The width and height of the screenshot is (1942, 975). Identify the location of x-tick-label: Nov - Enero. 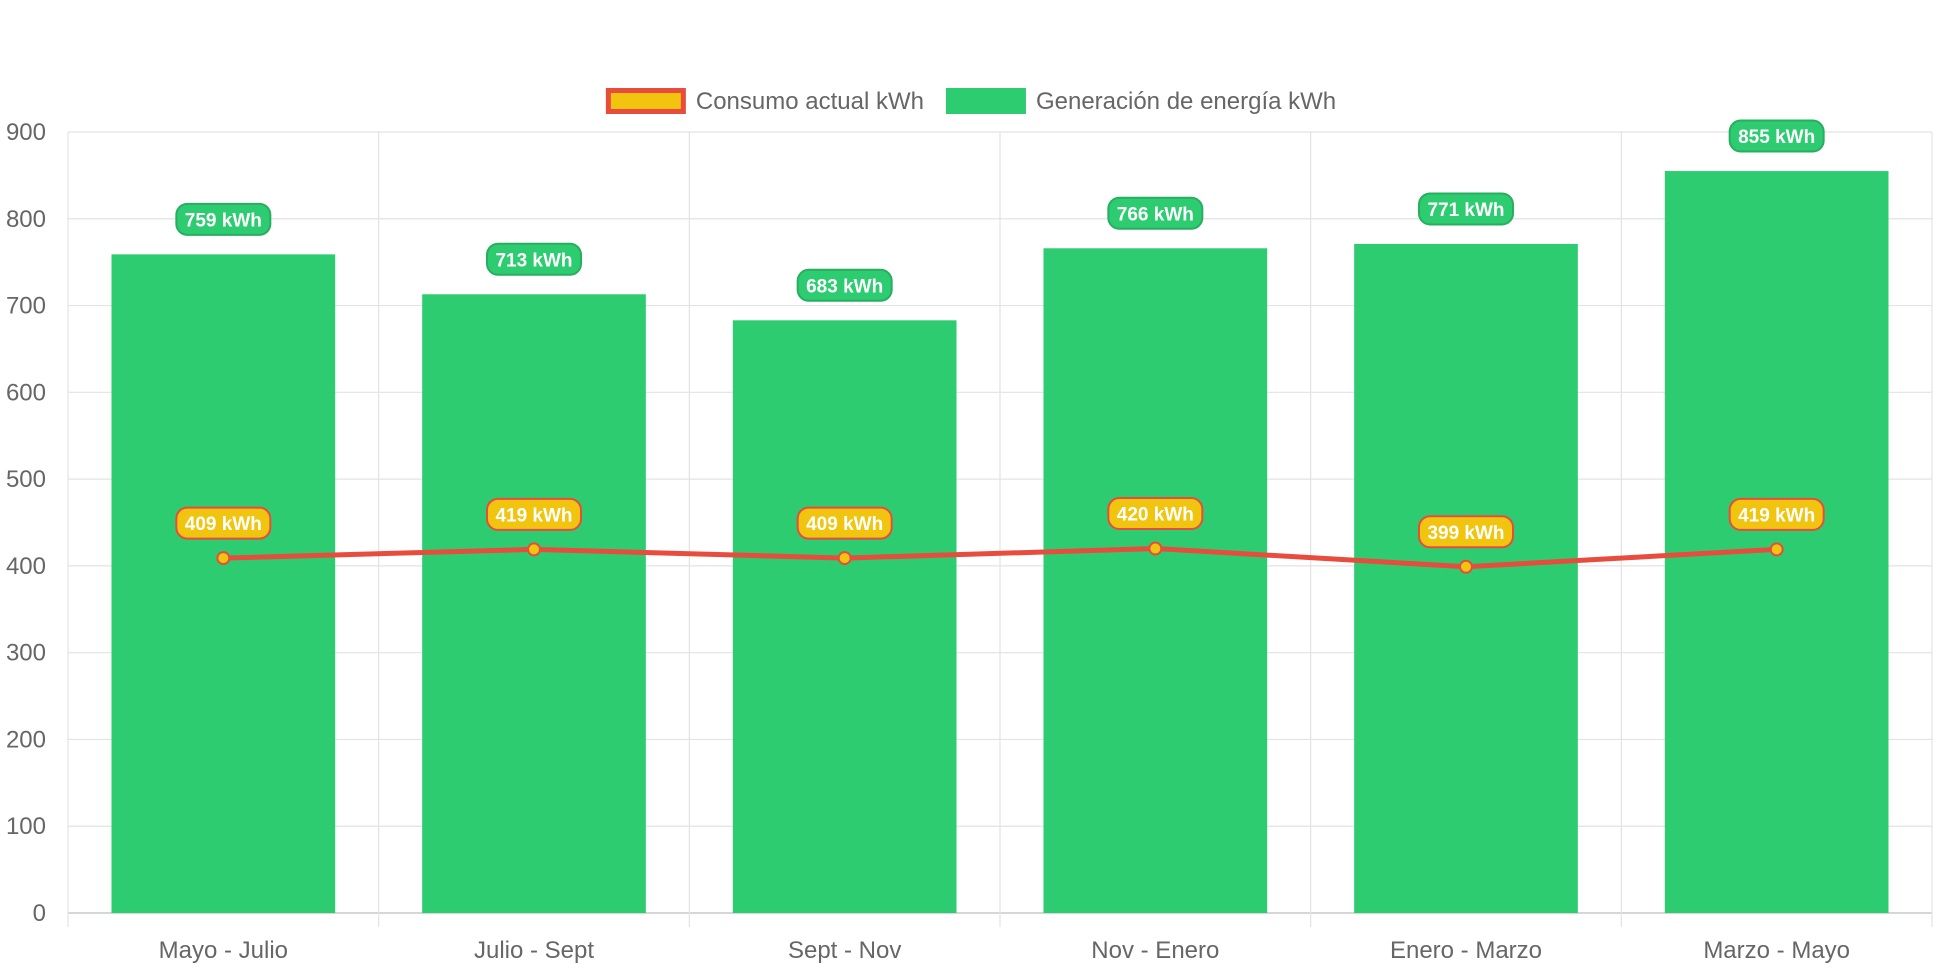
(1155, 950).